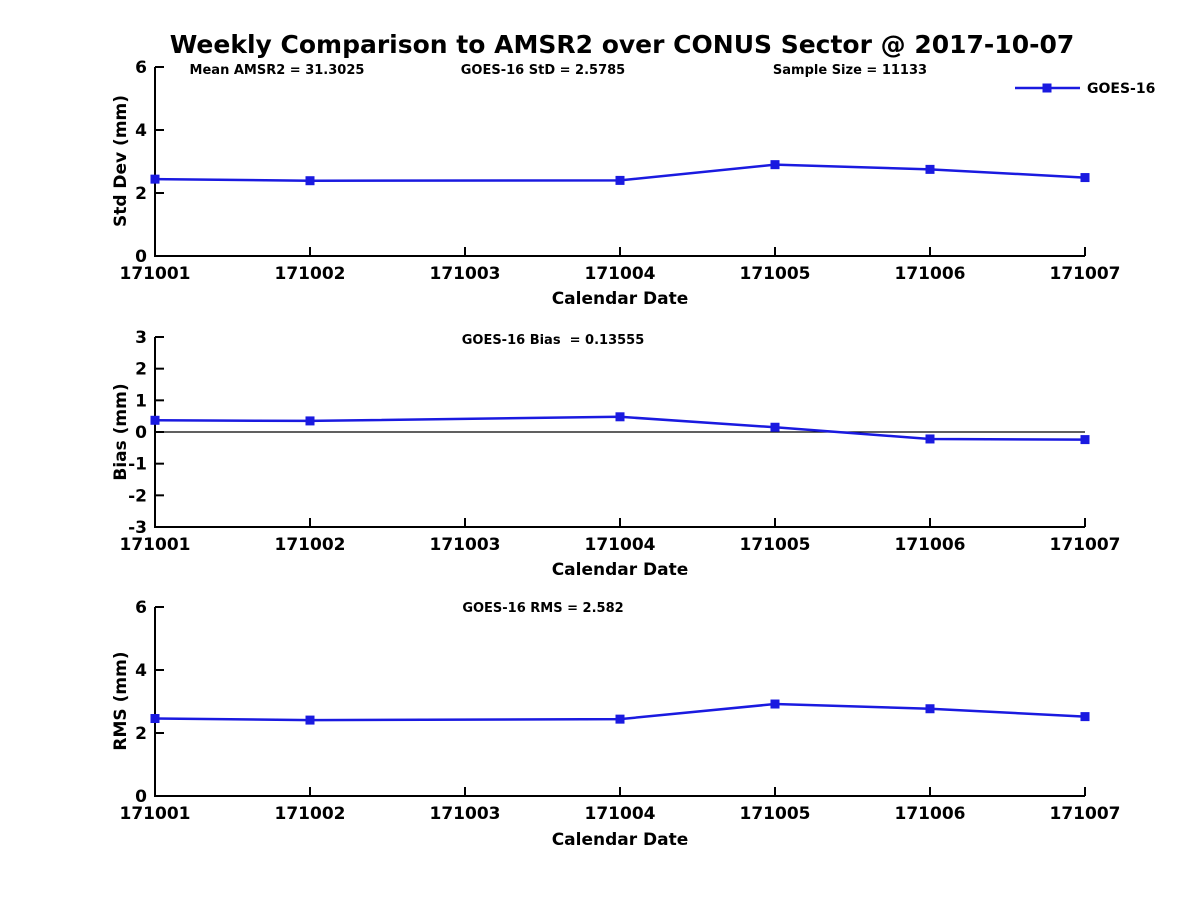 Image resolution: width=1200 pixels, height=900 pixels. What do you see at coordinates (1085, 89) in the screenshot?
I see `legend: GOES-16` at bounding box center [1085, 89].